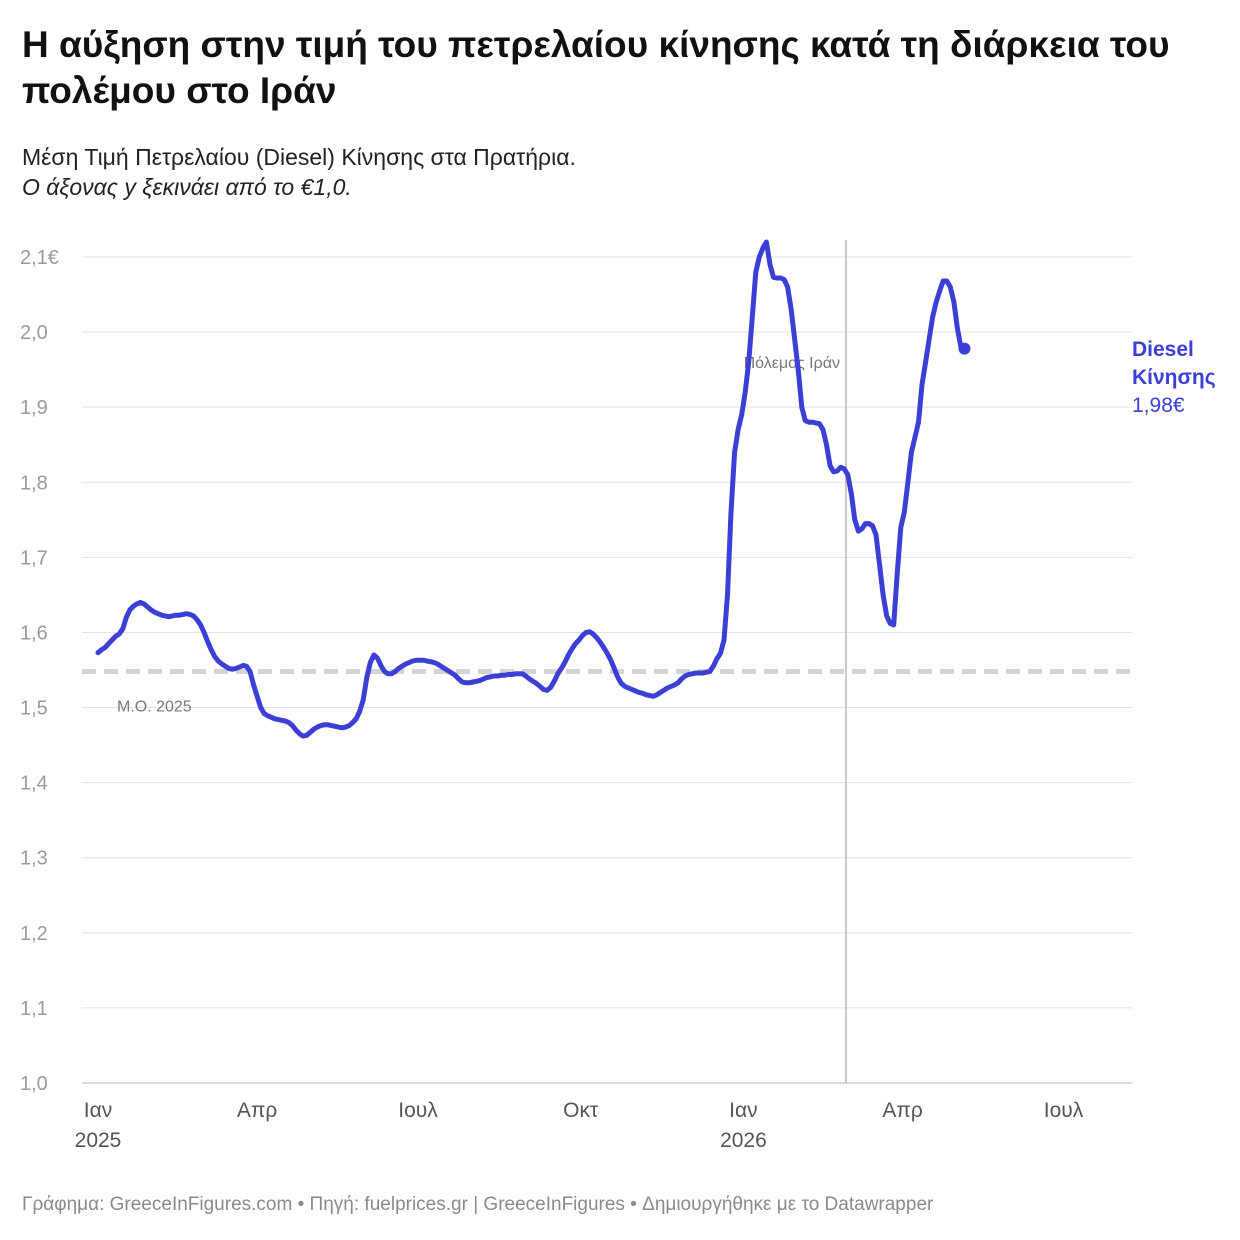 The image size is (1240, 1240). Describe the element at coordinates (34, 1009) in the screenshot. I see `y-tick-label: 1,1` at that location.